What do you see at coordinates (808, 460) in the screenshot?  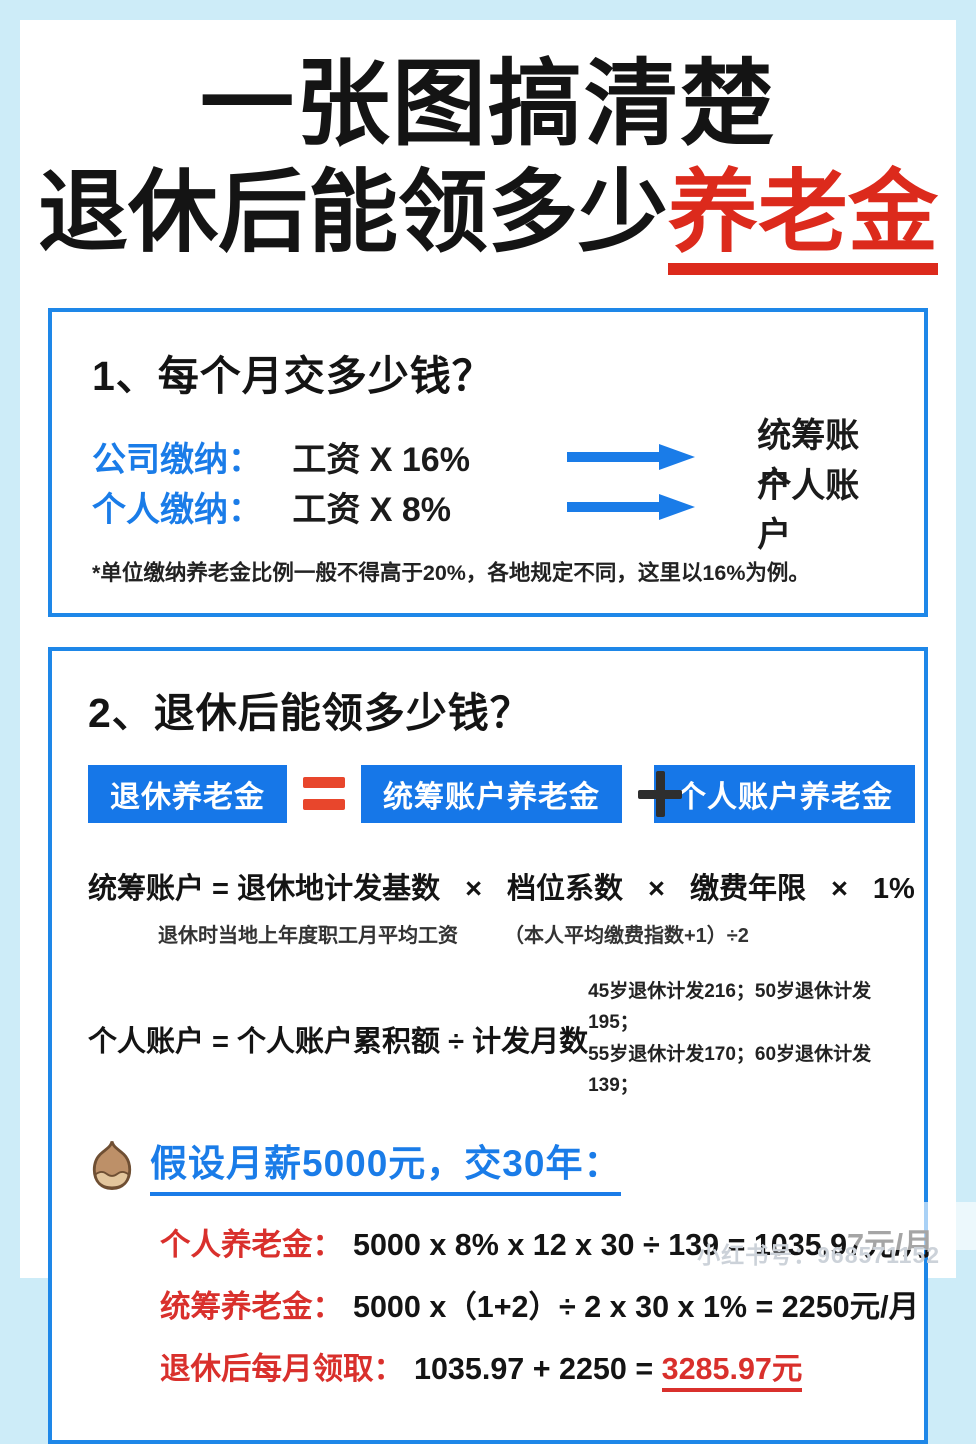 I see `company-target-account: 统筹账户` at bounding box center [808, 460].